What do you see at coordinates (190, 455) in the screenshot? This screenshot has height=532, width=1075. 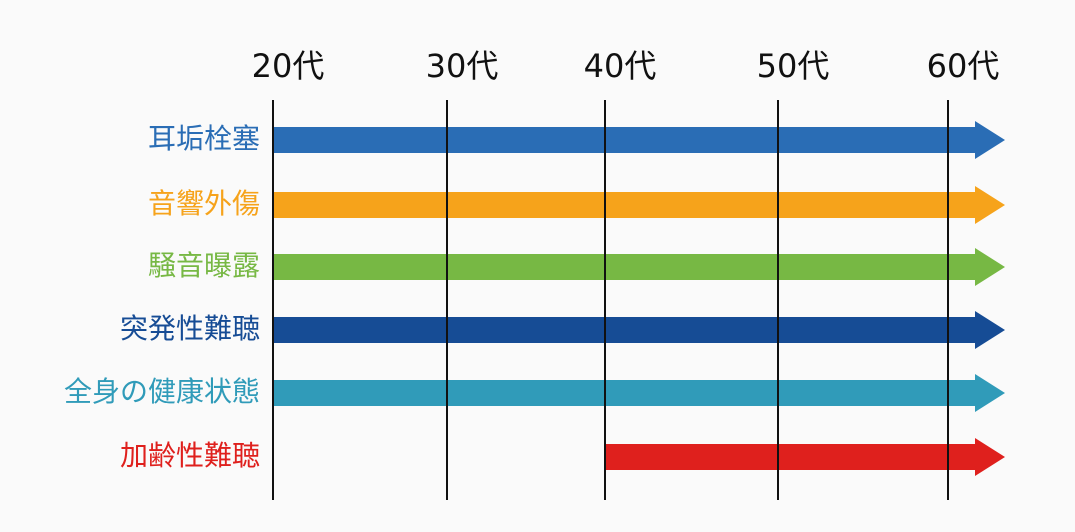 I see `row-label: 加齢性難聴` at bounding box center [190, 455].